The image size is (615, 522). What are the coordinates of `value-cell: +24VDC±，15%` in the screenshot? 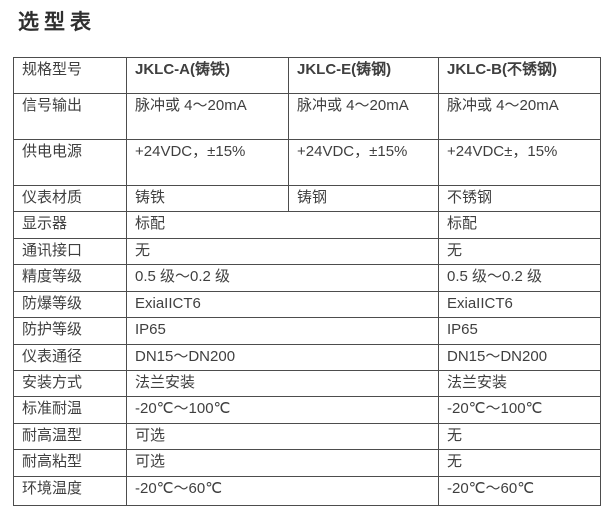 It's located at (519, 162).